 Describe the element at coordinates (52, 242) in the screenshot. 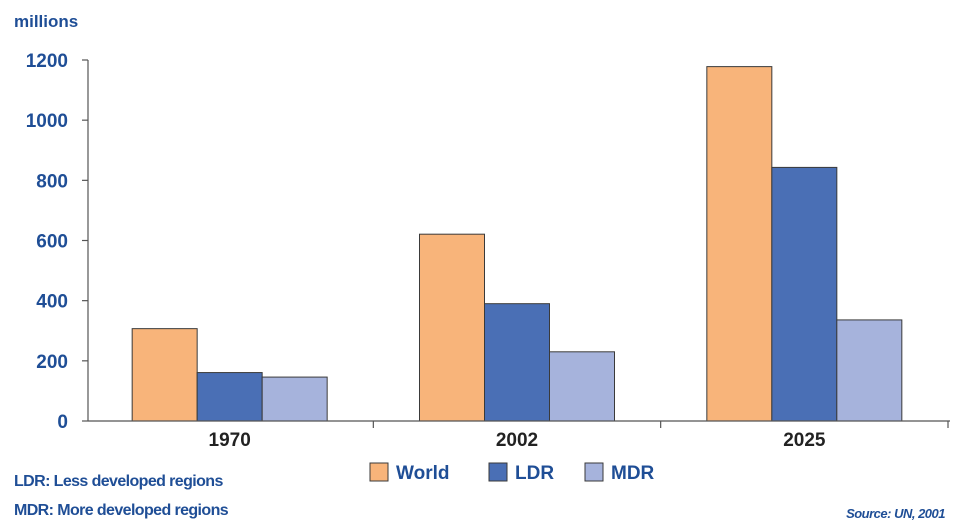

I see `y-tick-label: 600` at that location.